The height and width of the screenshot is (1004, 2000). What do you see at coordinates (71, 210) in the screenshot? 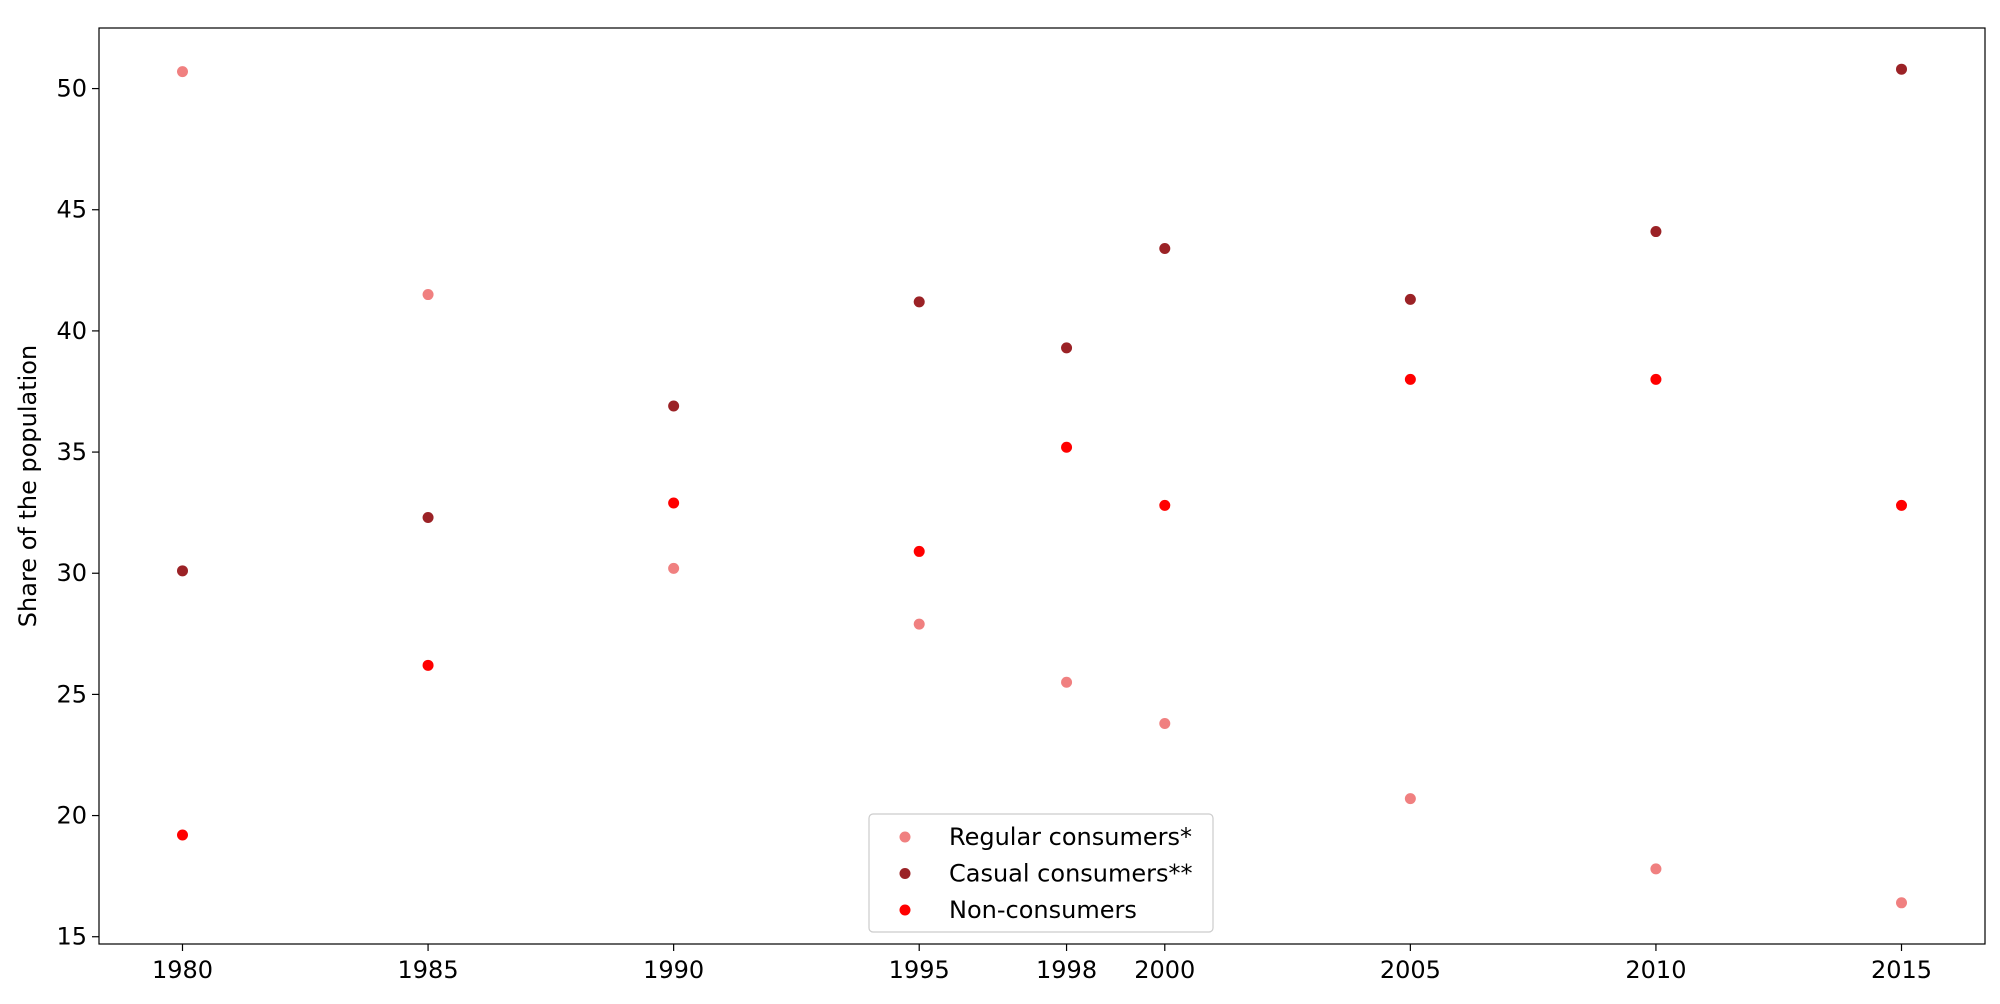
I see `y-tick-label: 45` at bounding box center [71, 210].